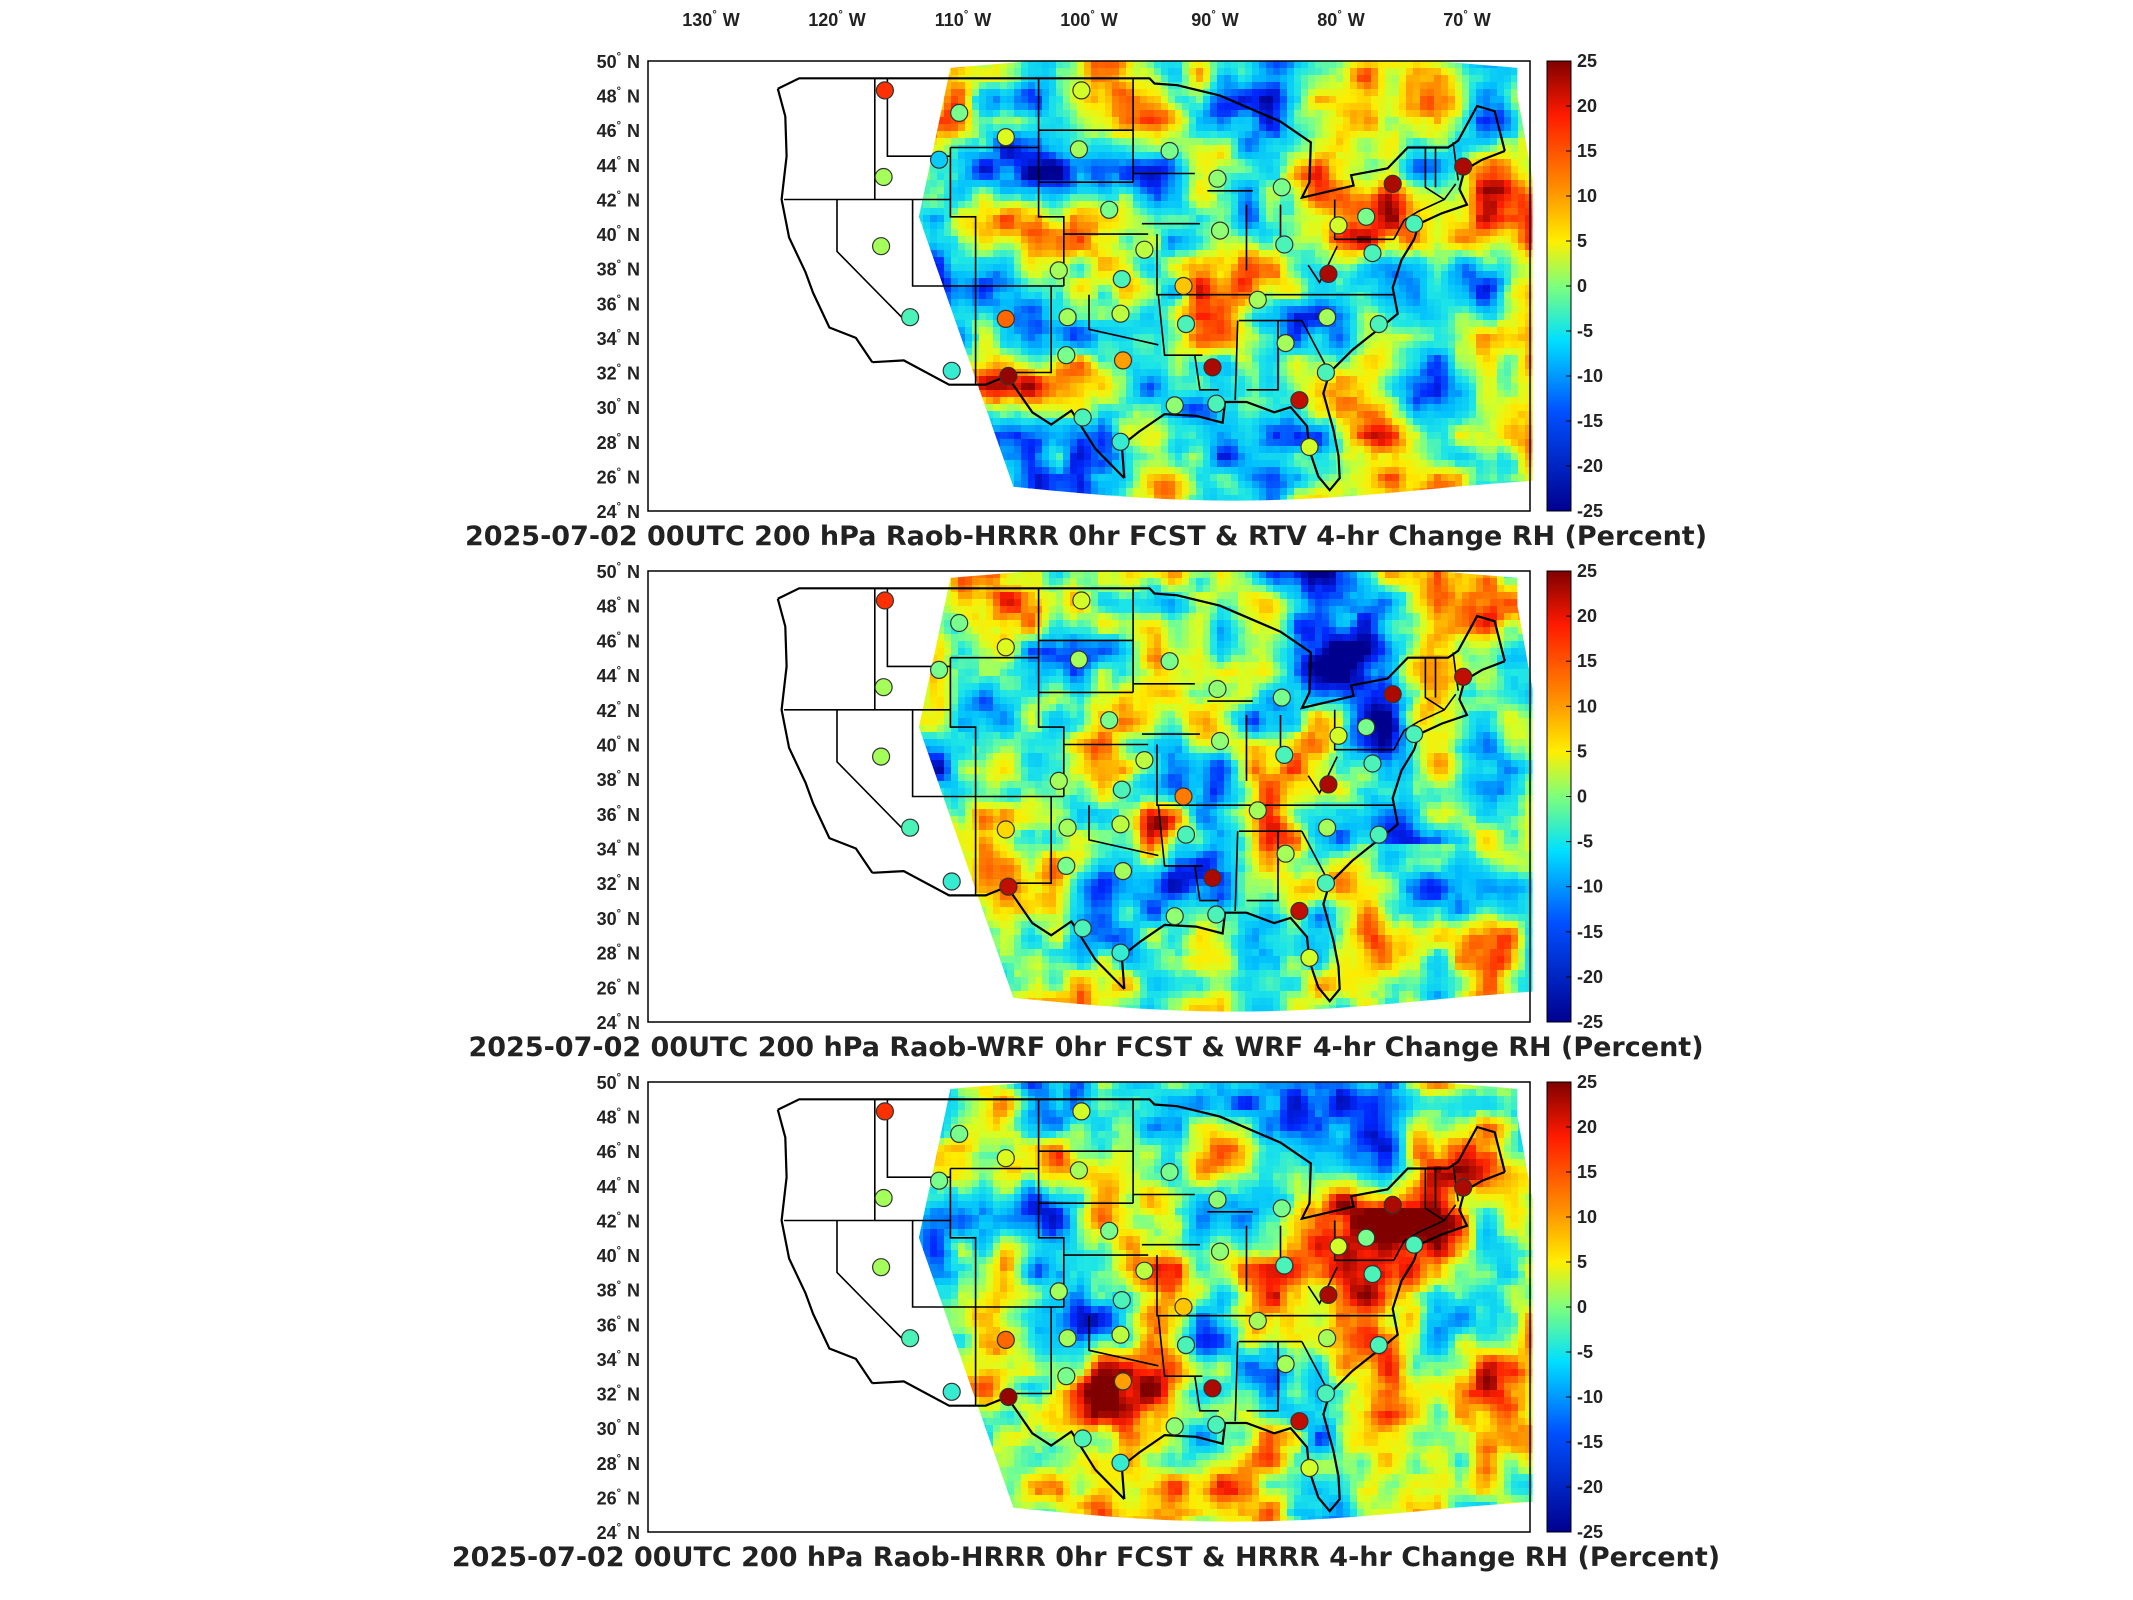  What do you see at coordinates (618, 849) in the screenshot?
I see `latitude-label: 34° N` at bounding box center [618, 849].